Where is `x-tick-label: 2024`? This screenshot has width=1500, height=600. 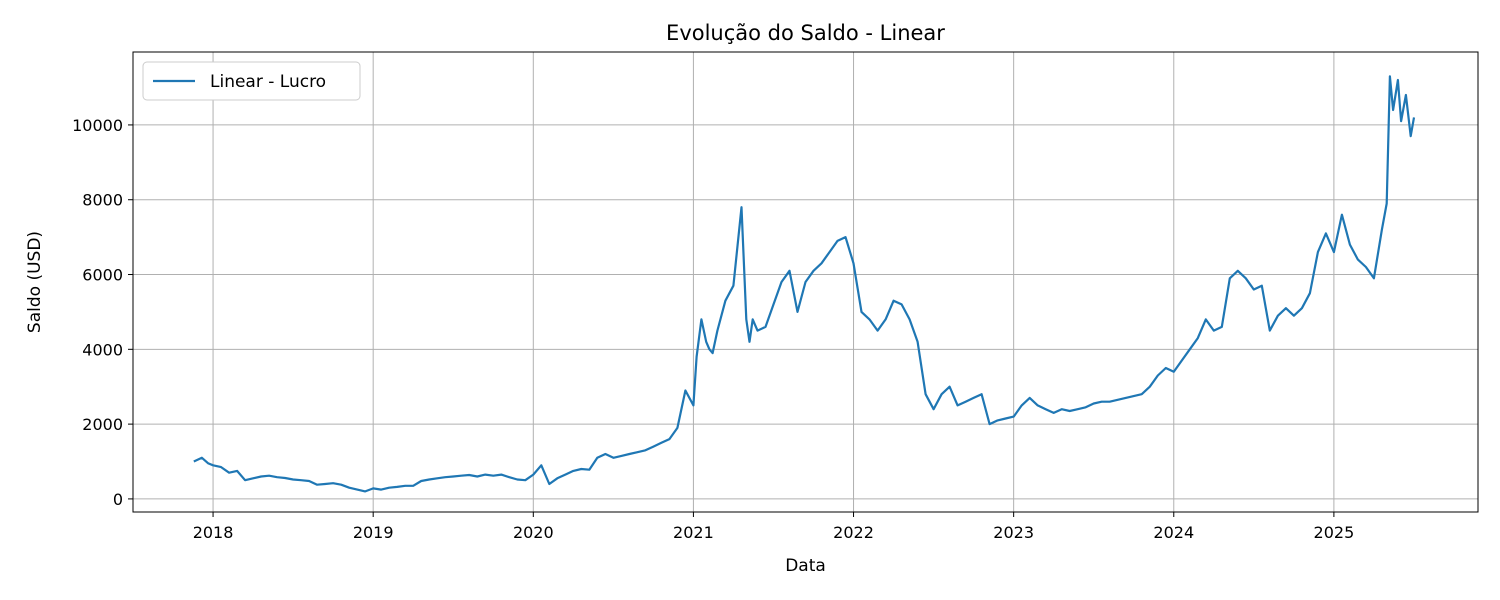
x-tick-label: 2024 is located at coordinates (1173, 532).